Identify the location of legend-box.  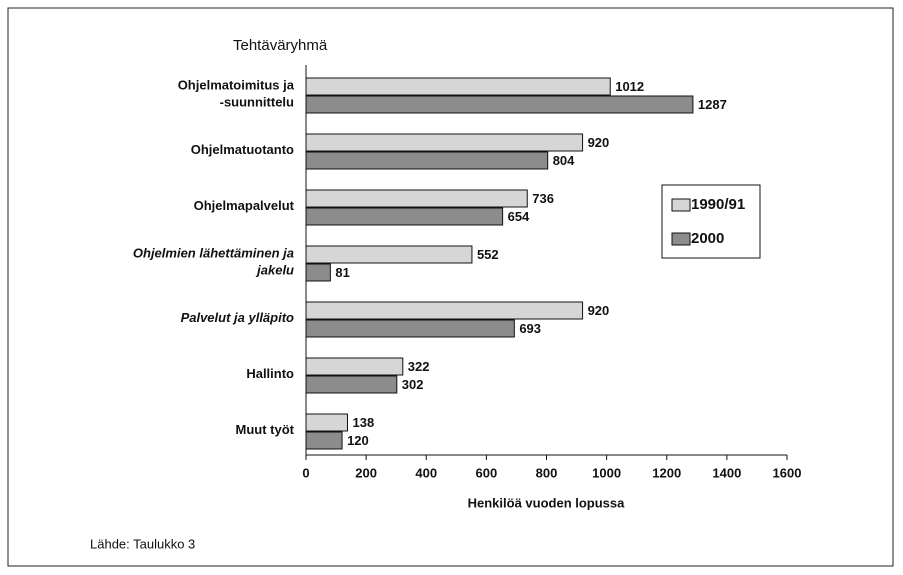
(711, 221).